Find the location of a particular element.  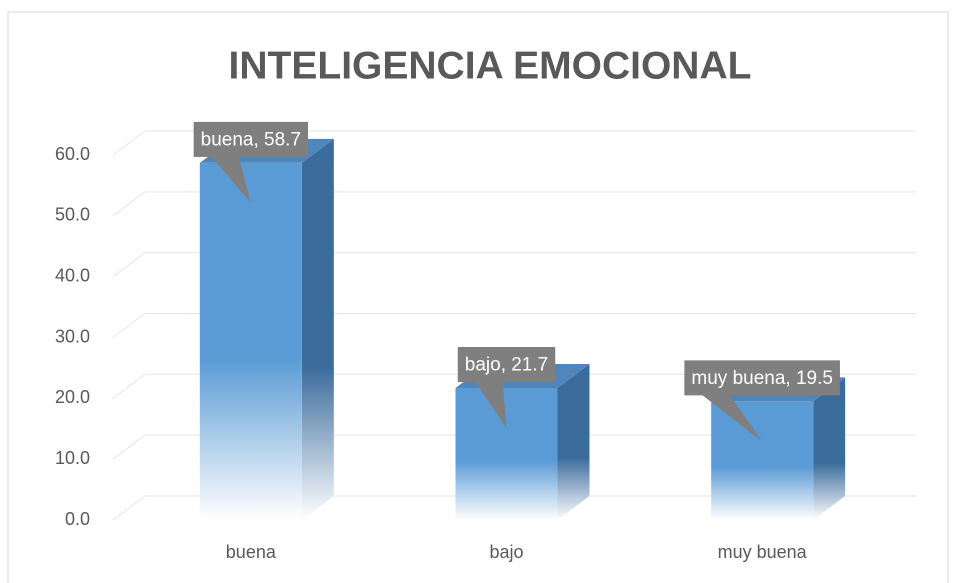

y-tick-label: 60.0 is located at coordinates (72, 154).